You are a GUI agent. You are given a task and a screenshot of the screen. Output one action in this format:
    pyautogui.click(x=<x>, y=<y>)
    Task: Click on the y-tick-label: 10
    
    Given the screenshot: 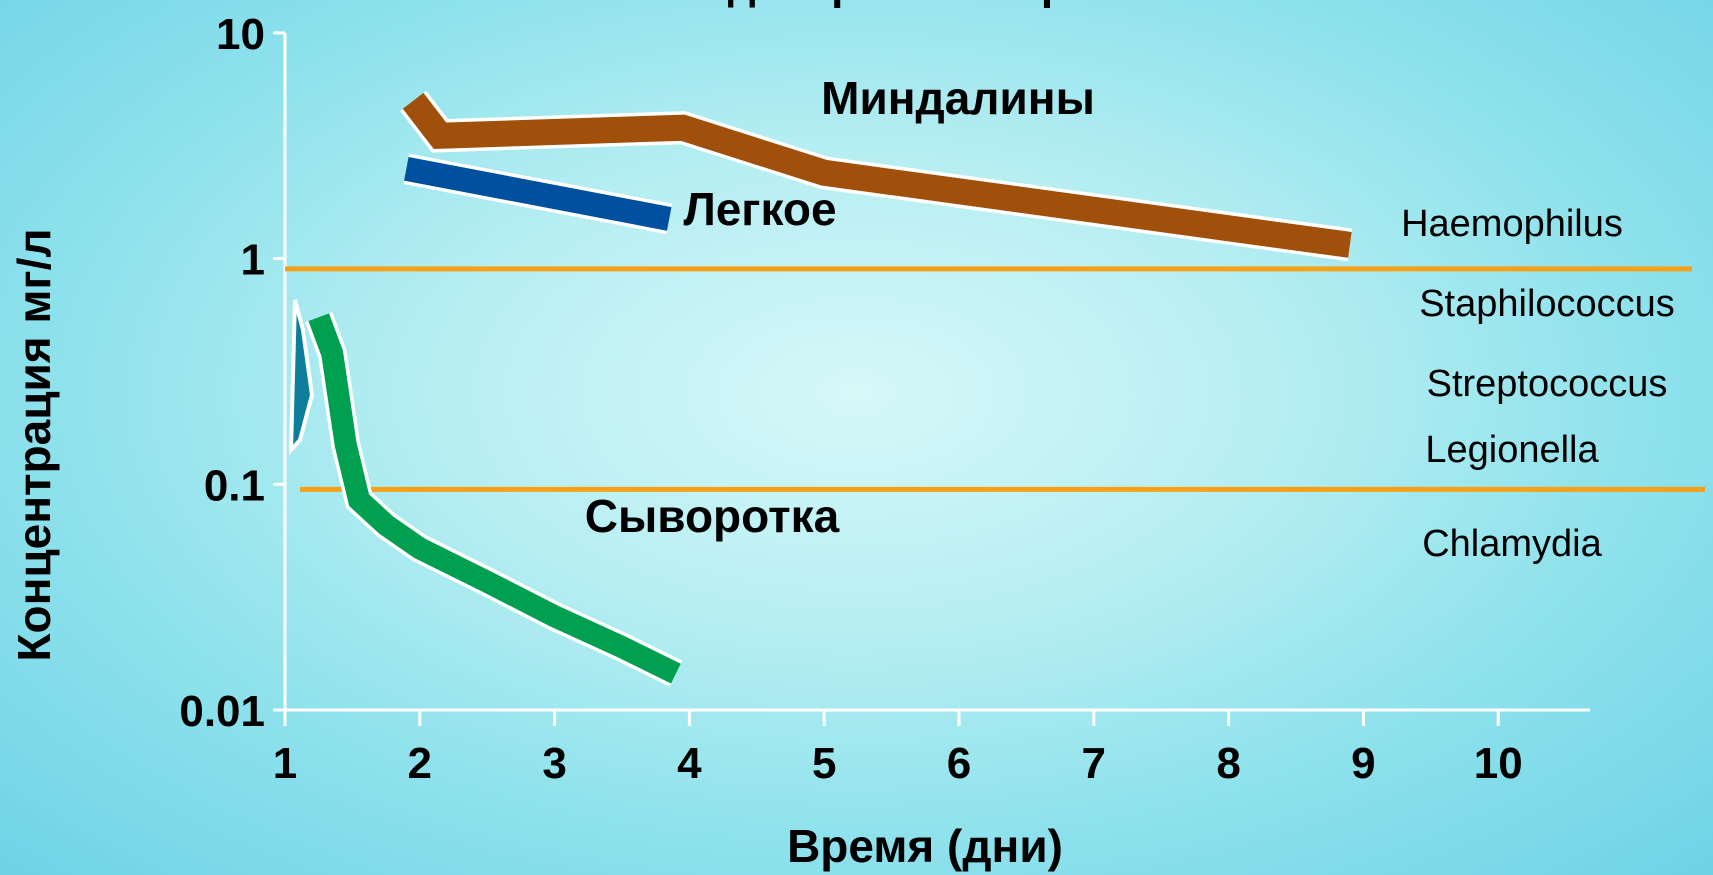 What is the action you would take?
    pyautogui.click(x=240, y=34)
    